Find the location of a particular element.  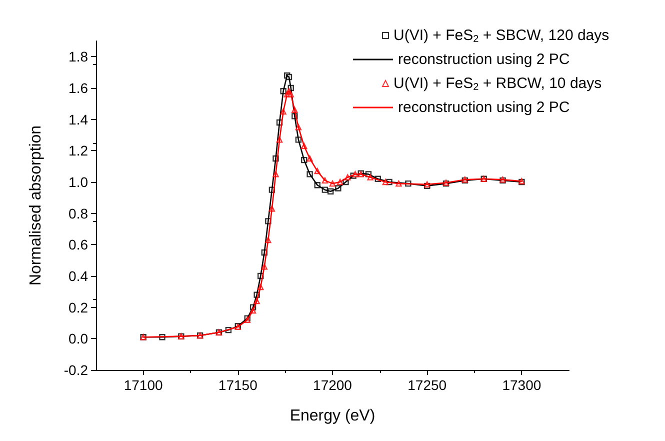

y-tick-label: -0.2 is located at coordinates (76, 370).